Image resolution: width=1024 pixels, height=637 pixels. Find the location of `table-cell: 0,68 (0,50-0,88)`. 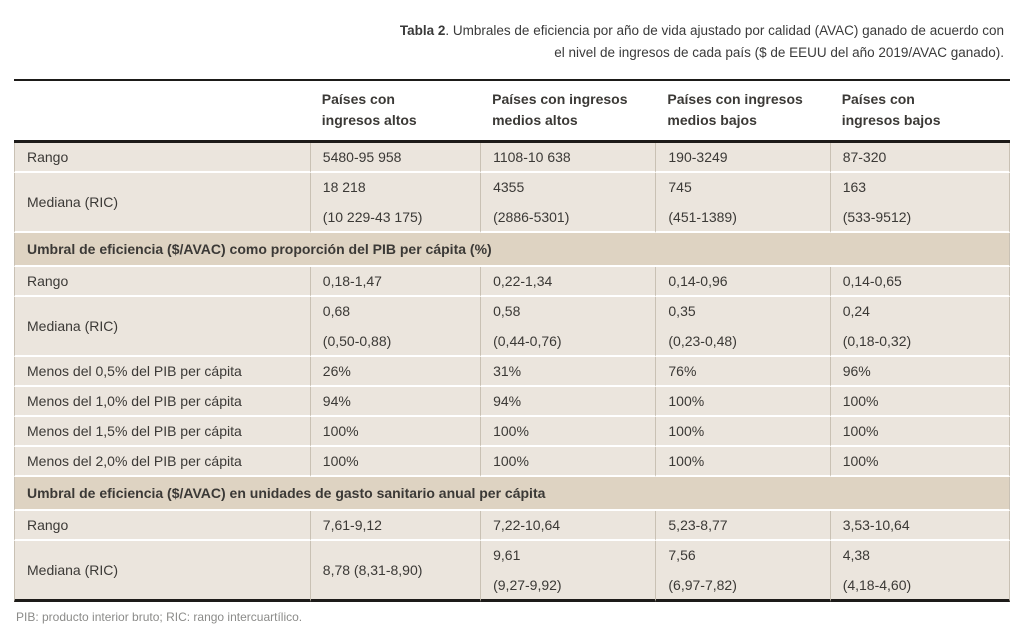

table-cell: 0,68 (0,50-0,88) is located at coordinates (395, 326).